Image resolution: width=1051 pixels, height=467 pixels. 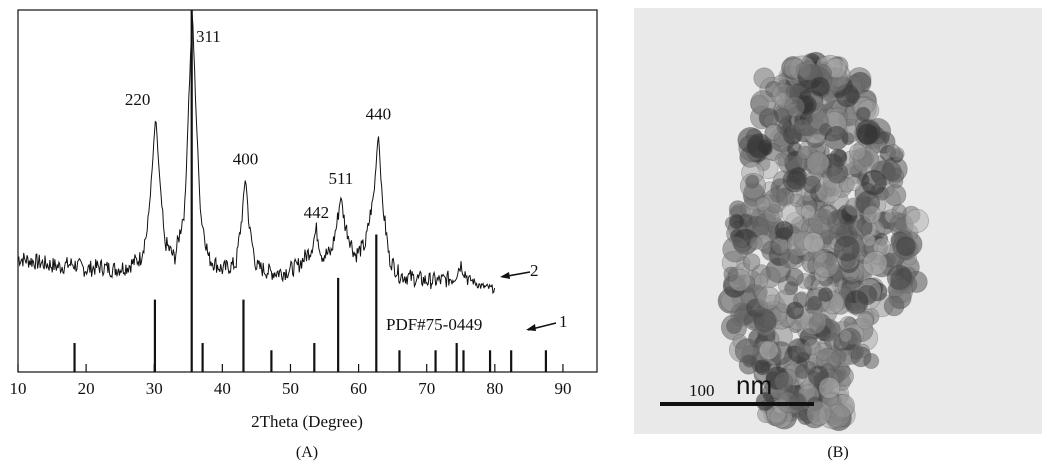 I want to click on scale-bar-value: 100, so click(x=702, y=390).